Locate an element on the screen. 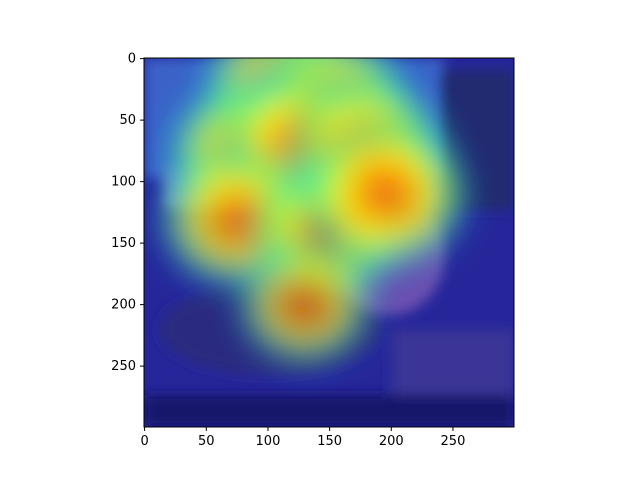 The image size is (640, 480). y-tick-label: 100 is located at coordinates (123, 182).